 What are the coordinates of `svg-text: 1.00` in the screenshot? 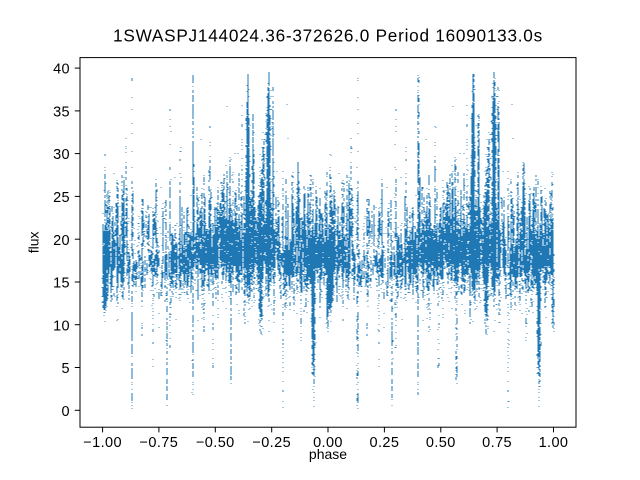 It's located at (554, 443).